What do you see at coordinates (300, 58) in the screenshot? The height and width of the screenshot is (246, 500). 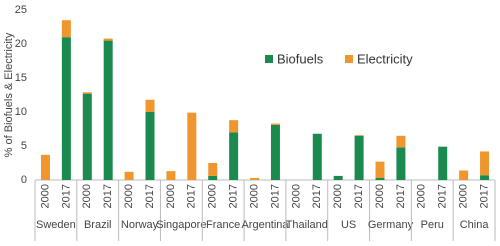 I see `legend-label: Biofuels` at bounding box center [300, 58].